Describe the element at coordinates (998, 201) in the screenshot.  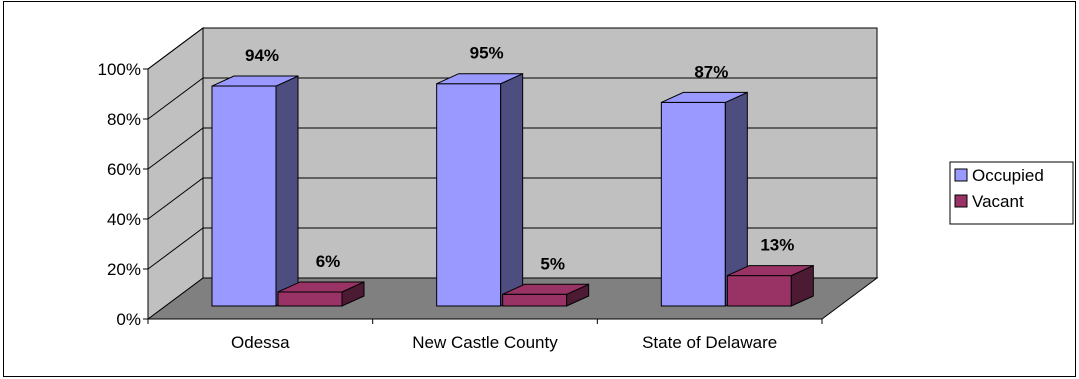
I see `legend-label: Vacant` at that location.